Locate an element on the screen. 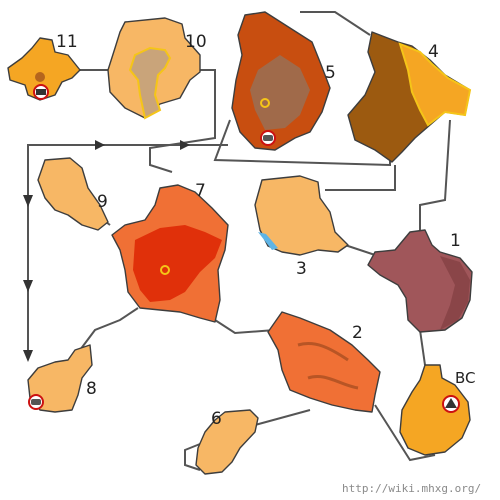 The image size is (500, 500). area-1: 1 is located at coordinates (420, 281).